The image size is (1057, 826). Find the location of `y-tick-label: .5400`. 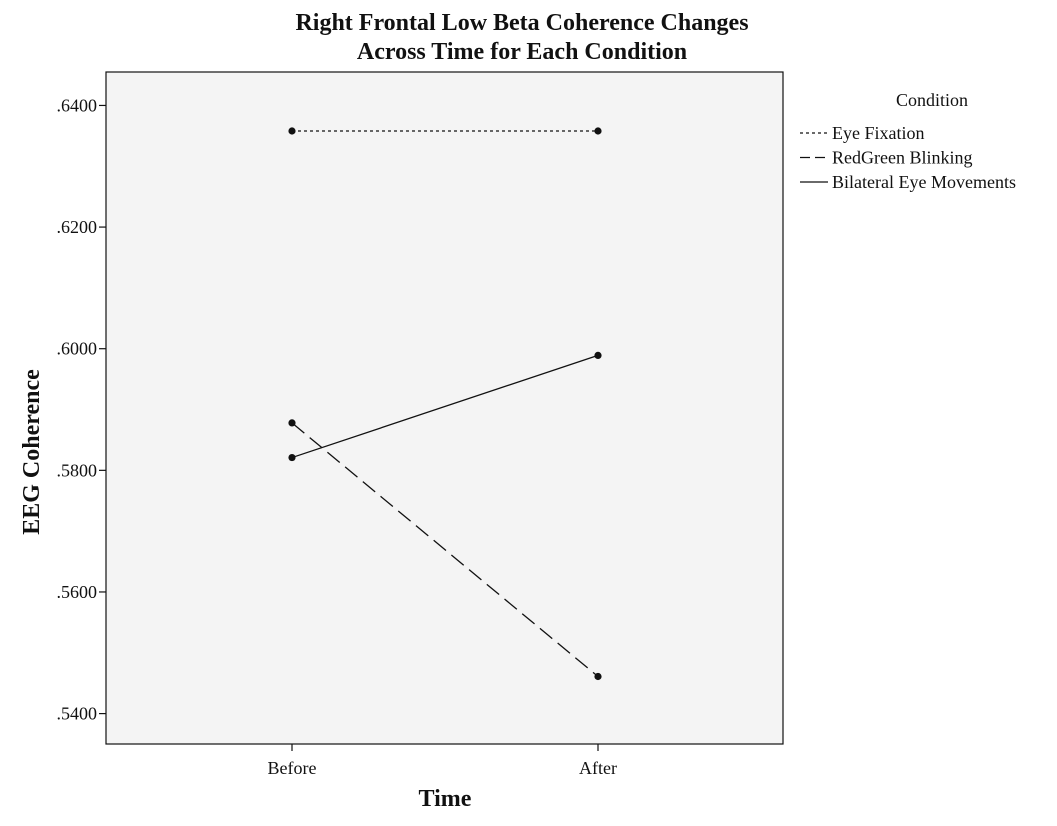

y-tick-label: .5400 is located at coordinates (77, 714).